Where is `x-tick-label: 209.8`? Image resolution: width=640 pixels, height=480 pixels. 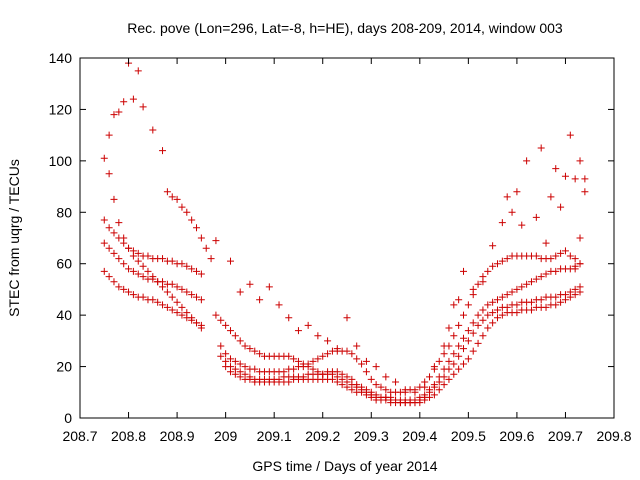 x-tick-label: 209.8 is located at coordinates (613, 436).